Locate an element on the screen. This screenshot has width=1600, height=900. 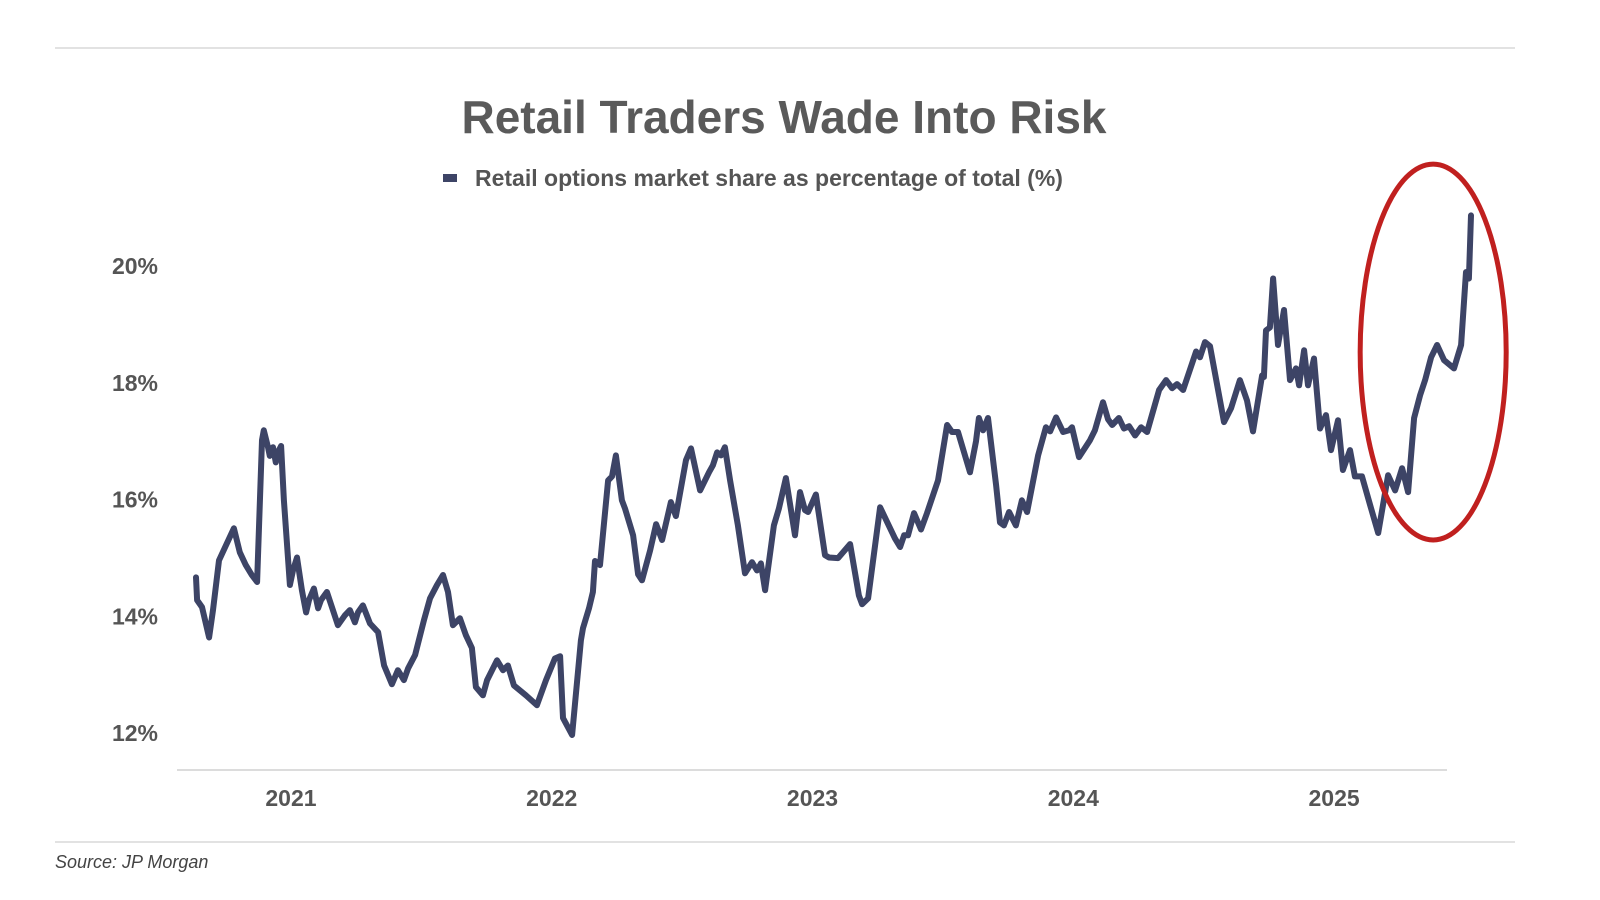
legend-marker is located at coordinates (450, 178).